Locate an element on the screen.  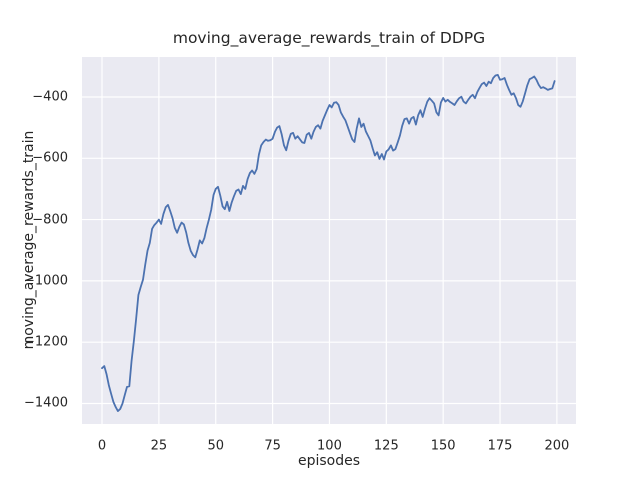
x-tick-label: 25 is located at coordinates (159, 446).